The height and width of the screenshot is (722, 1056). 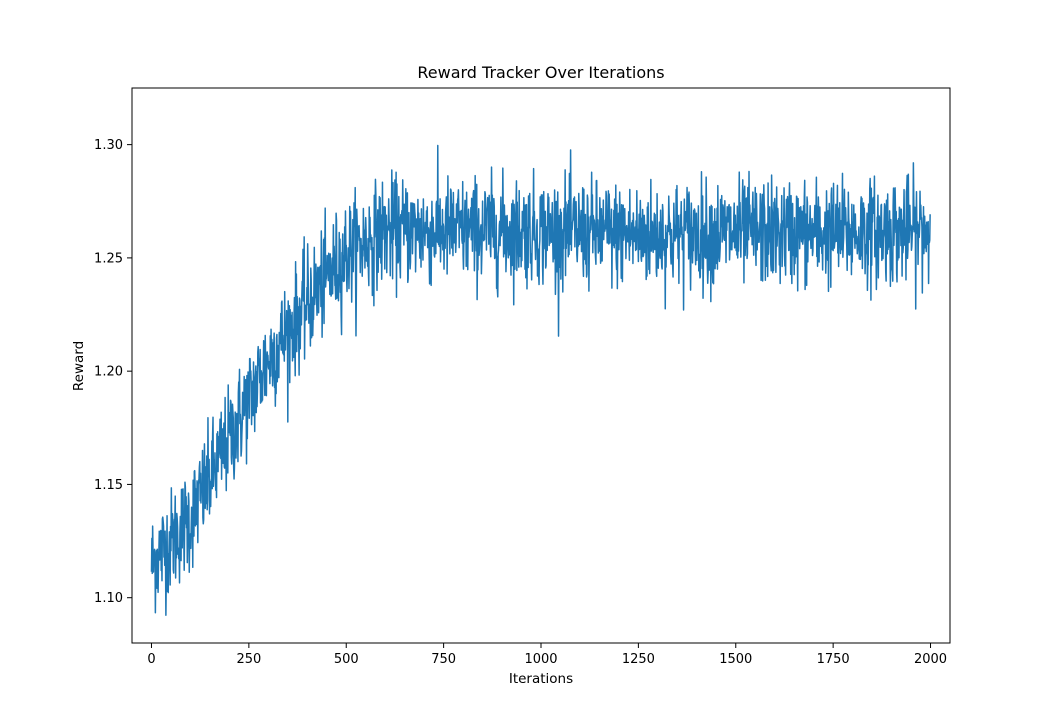 I want to click on x-tick-label: 1250, so click(x=638, y=659).